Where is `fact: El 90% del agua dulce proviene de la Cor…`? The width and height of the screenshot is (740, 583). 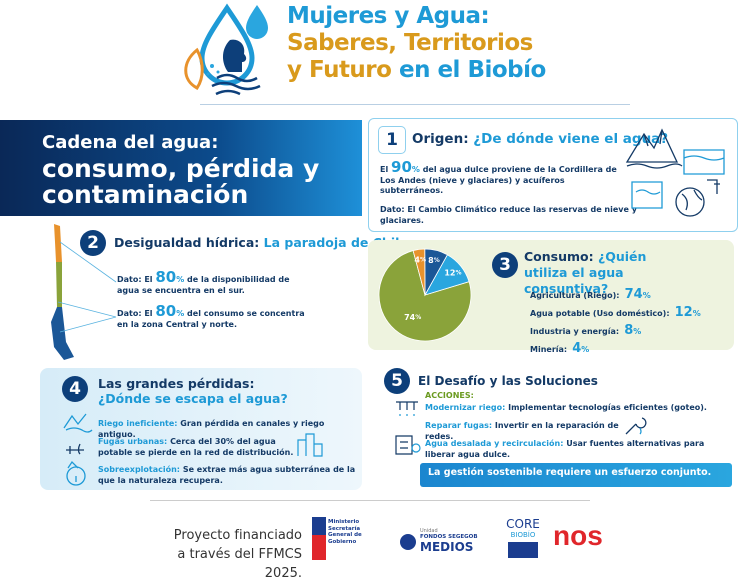 fact: El 90% del agua dulce proviene de la Cor… is located at coordinates (505, 178).